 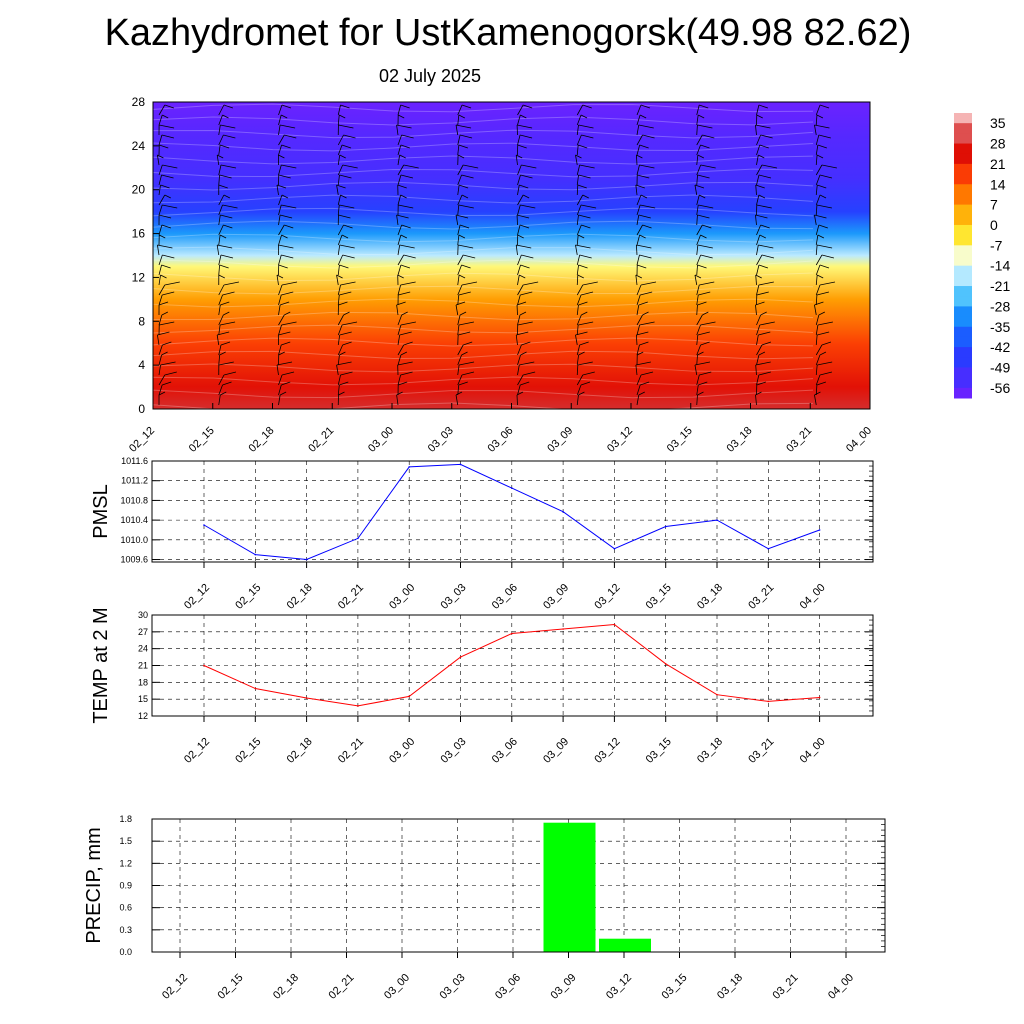 What do you see at coordinates (143, 716) in the screenshot?
I see `y-tick-label: 12` at bounding box center [143, 716].